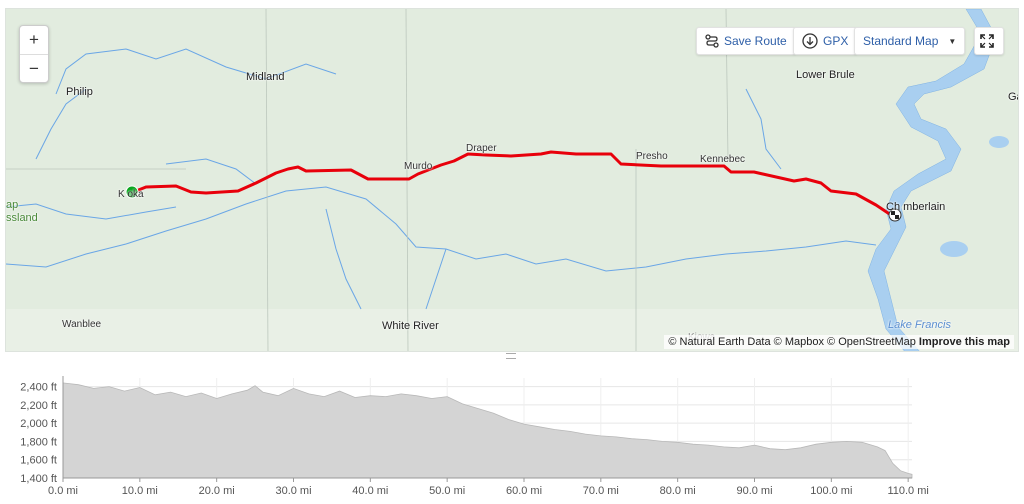 The width and height of the screenshot is (1024, 504). I want to click on improve-map-link: Improve this map, so click(964, 342).